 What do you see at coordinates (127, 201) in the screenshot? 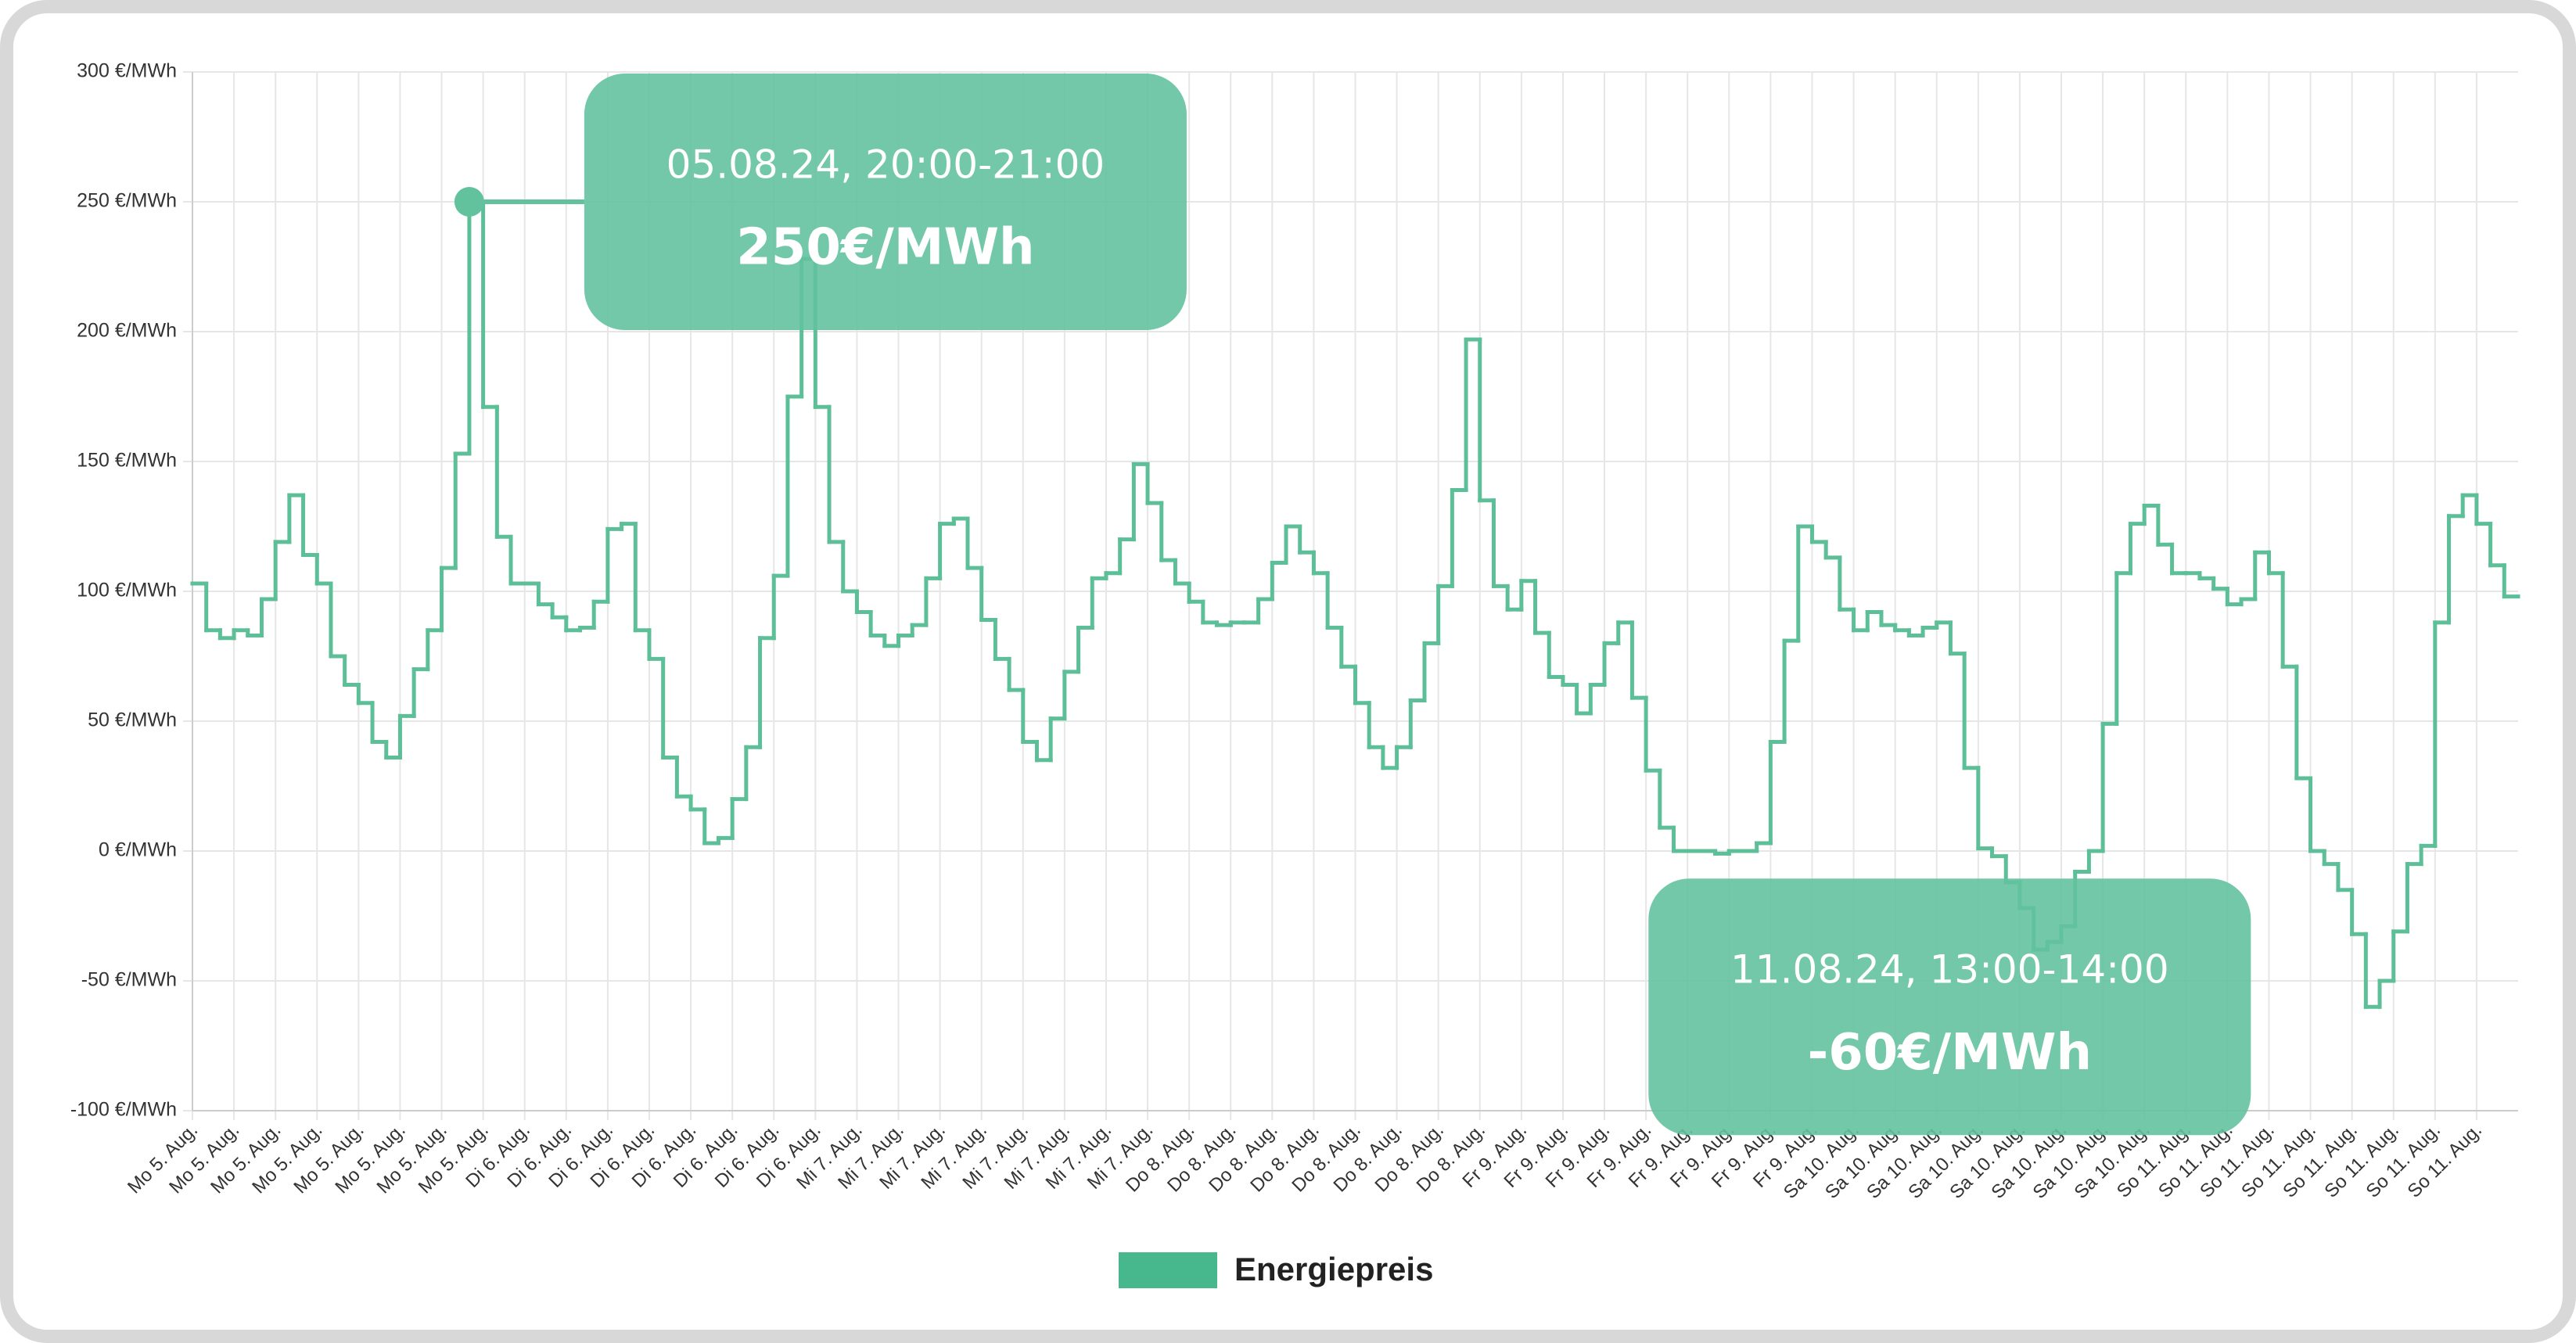
I see `y-tick-label: 250 €/MWh` at bounding box center [127, 201].